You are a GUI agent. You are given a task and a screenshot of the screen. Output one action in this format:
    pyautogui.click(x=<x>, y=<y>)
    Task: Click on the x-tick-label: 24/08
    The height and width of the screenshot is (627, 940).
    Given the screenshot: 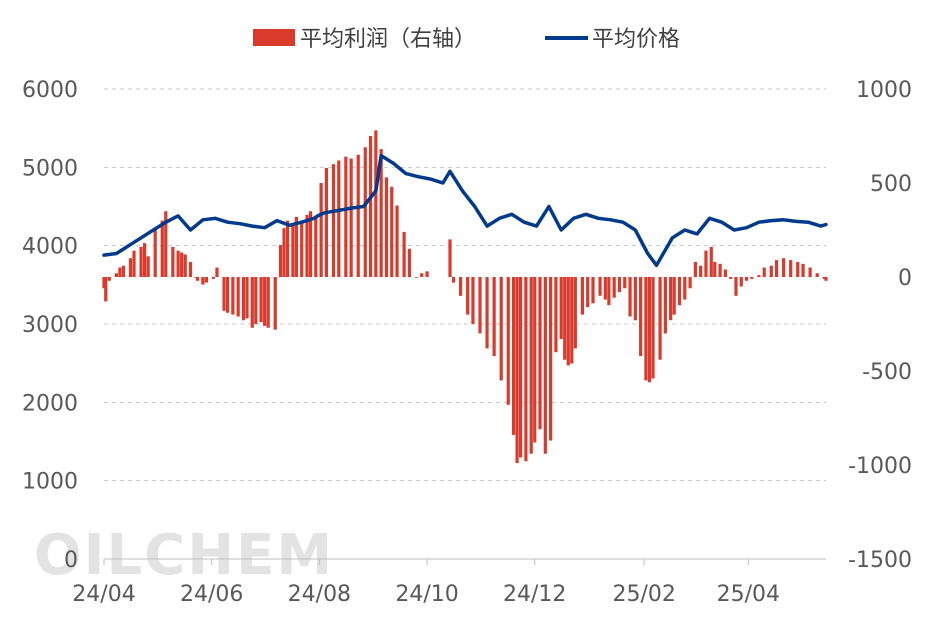 What is the action you would take?
    pyautogui.click(x=319, y=594)
    